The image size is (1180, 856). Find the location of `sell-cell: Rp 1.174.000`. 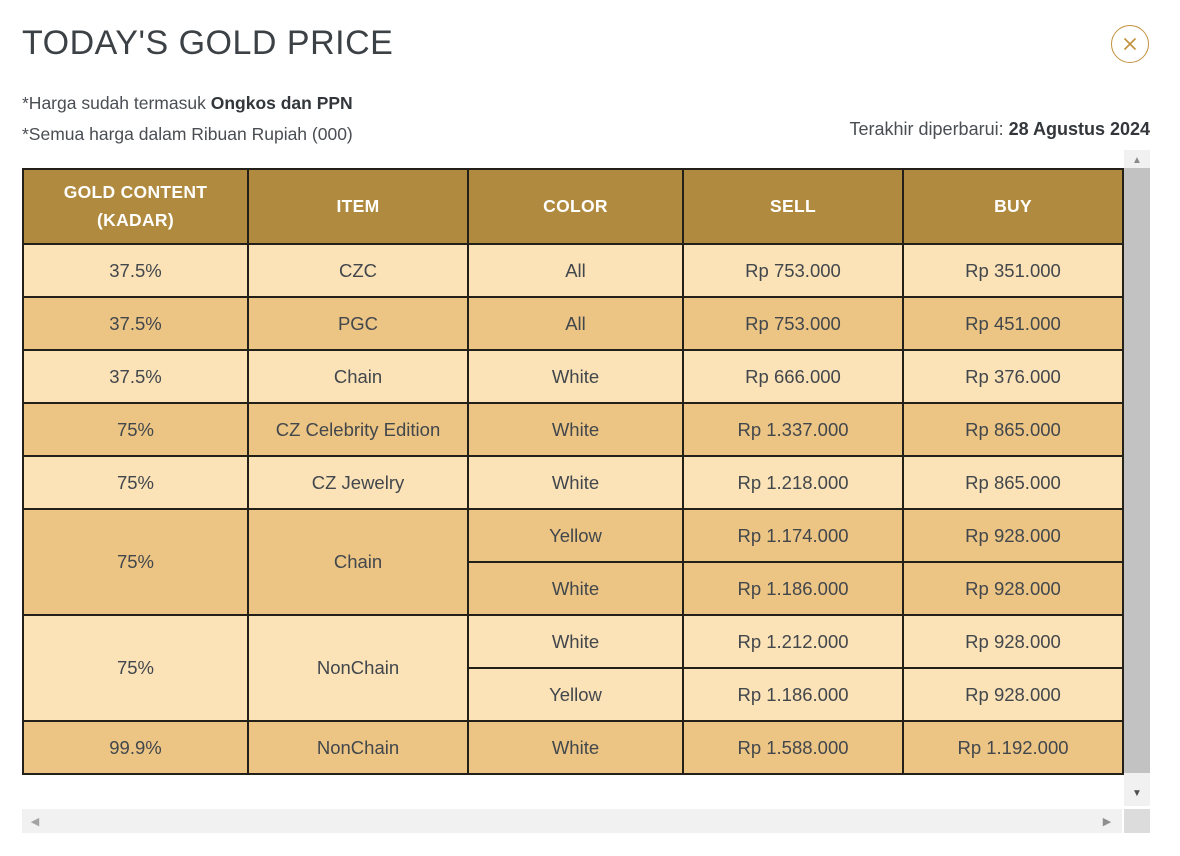

sell-cell: Rp 1.174.000 is located at coordinates (793, 535).